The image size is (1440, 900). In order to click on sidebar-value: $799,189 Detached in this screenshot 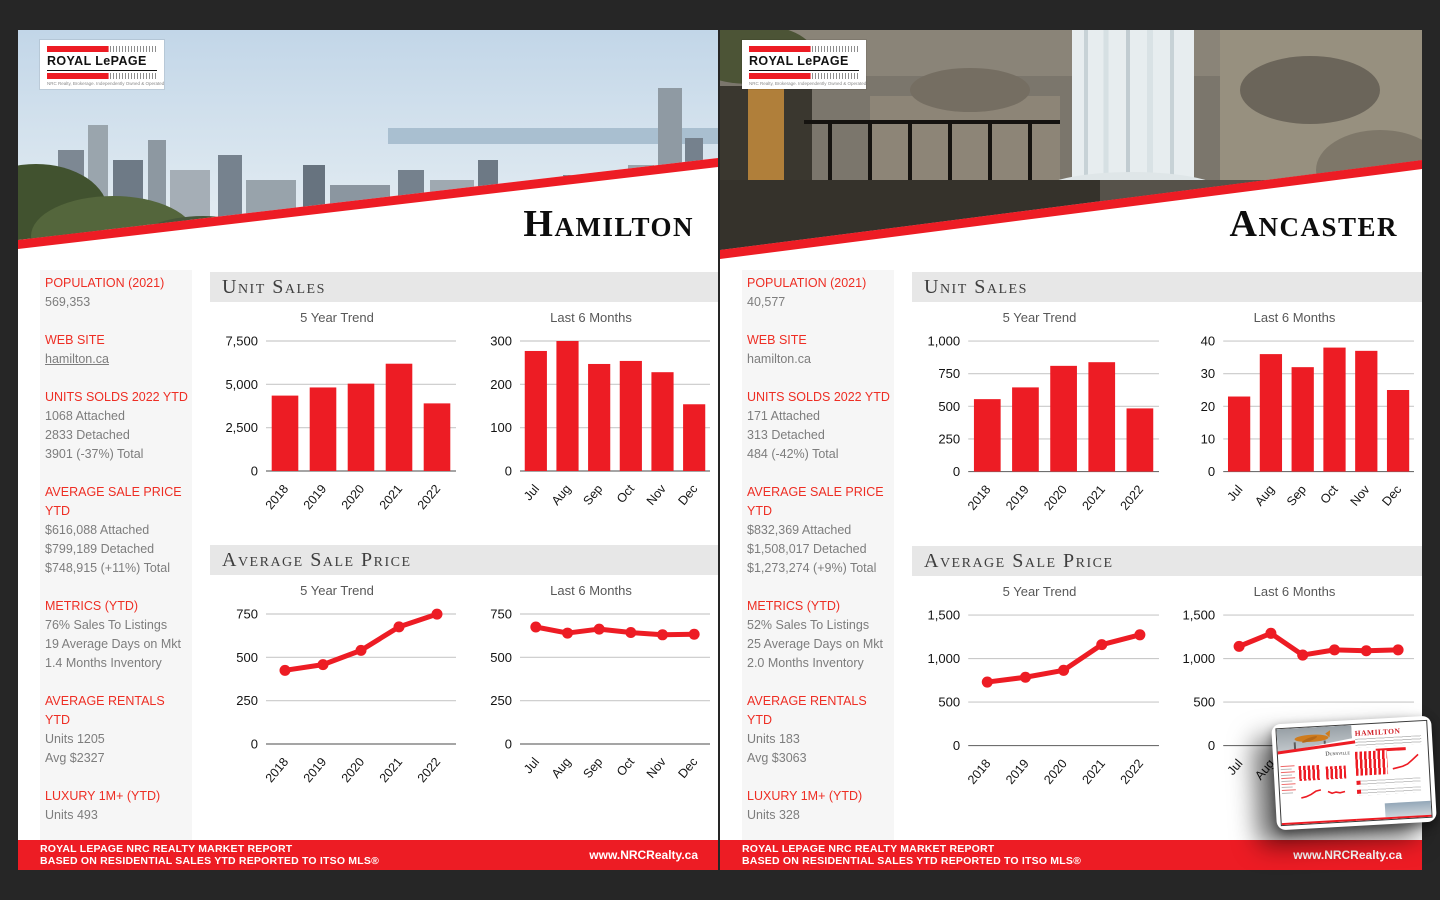, I will do `click(100, 549)`.